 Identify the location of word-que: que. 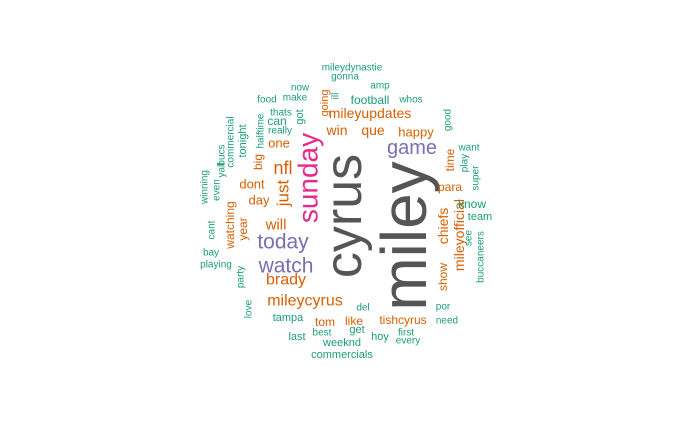
(373, 130).